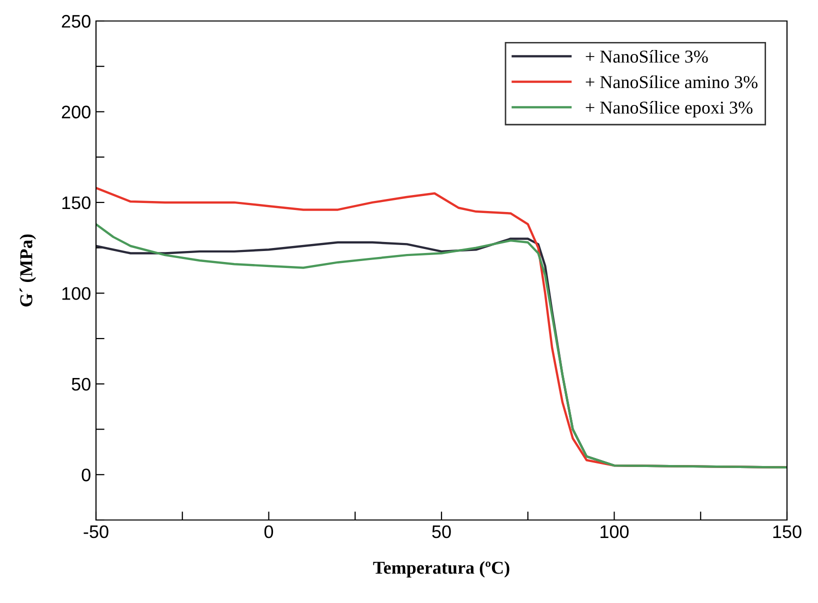 The image size is (818, 603). Describe the element at coordinates (76, 21) in the screenshot. I see `y-tick-label: 250` at that location.